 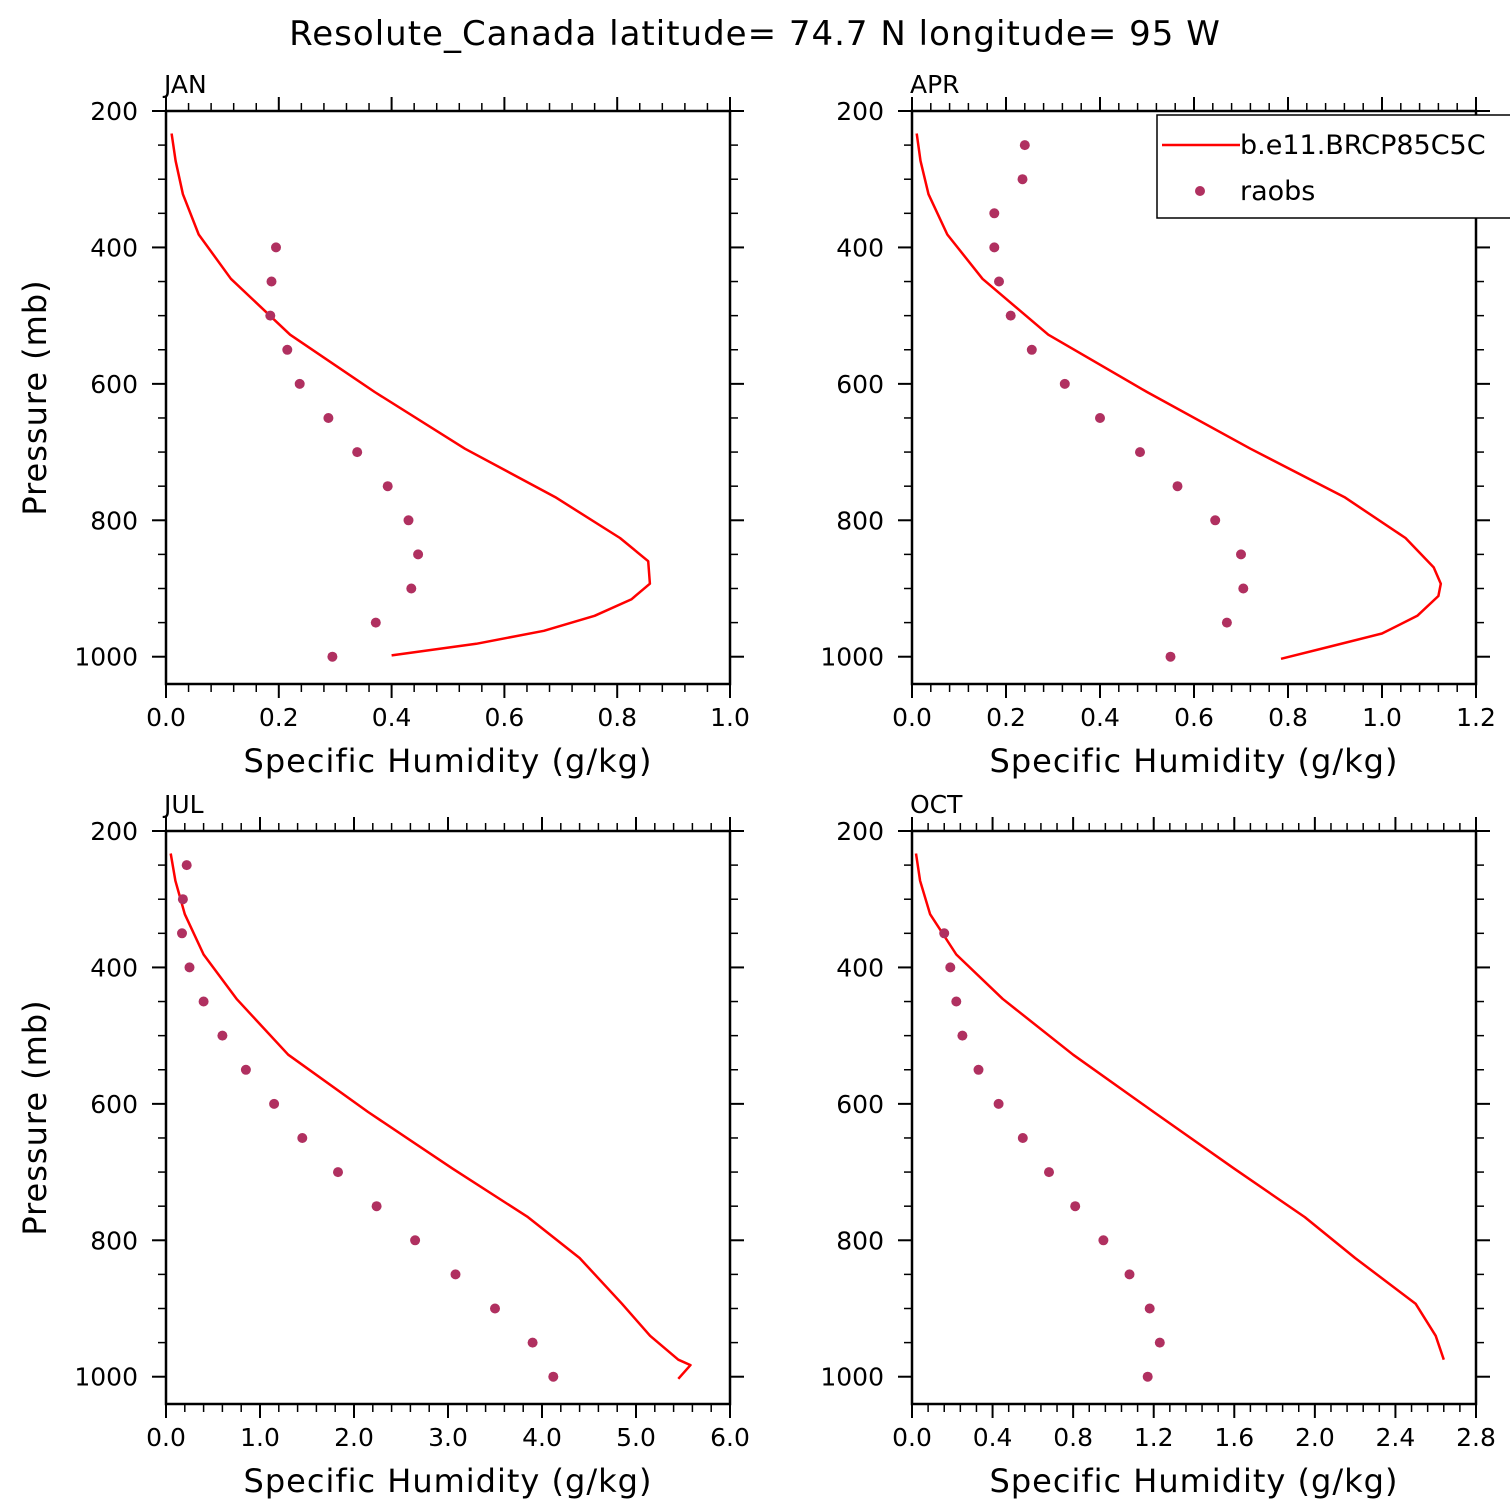 What do you see at coordinates (1234, 1437) in the screenshot?
I see `x-tick-label: 1.6` at bounding box center [1234, 1437].